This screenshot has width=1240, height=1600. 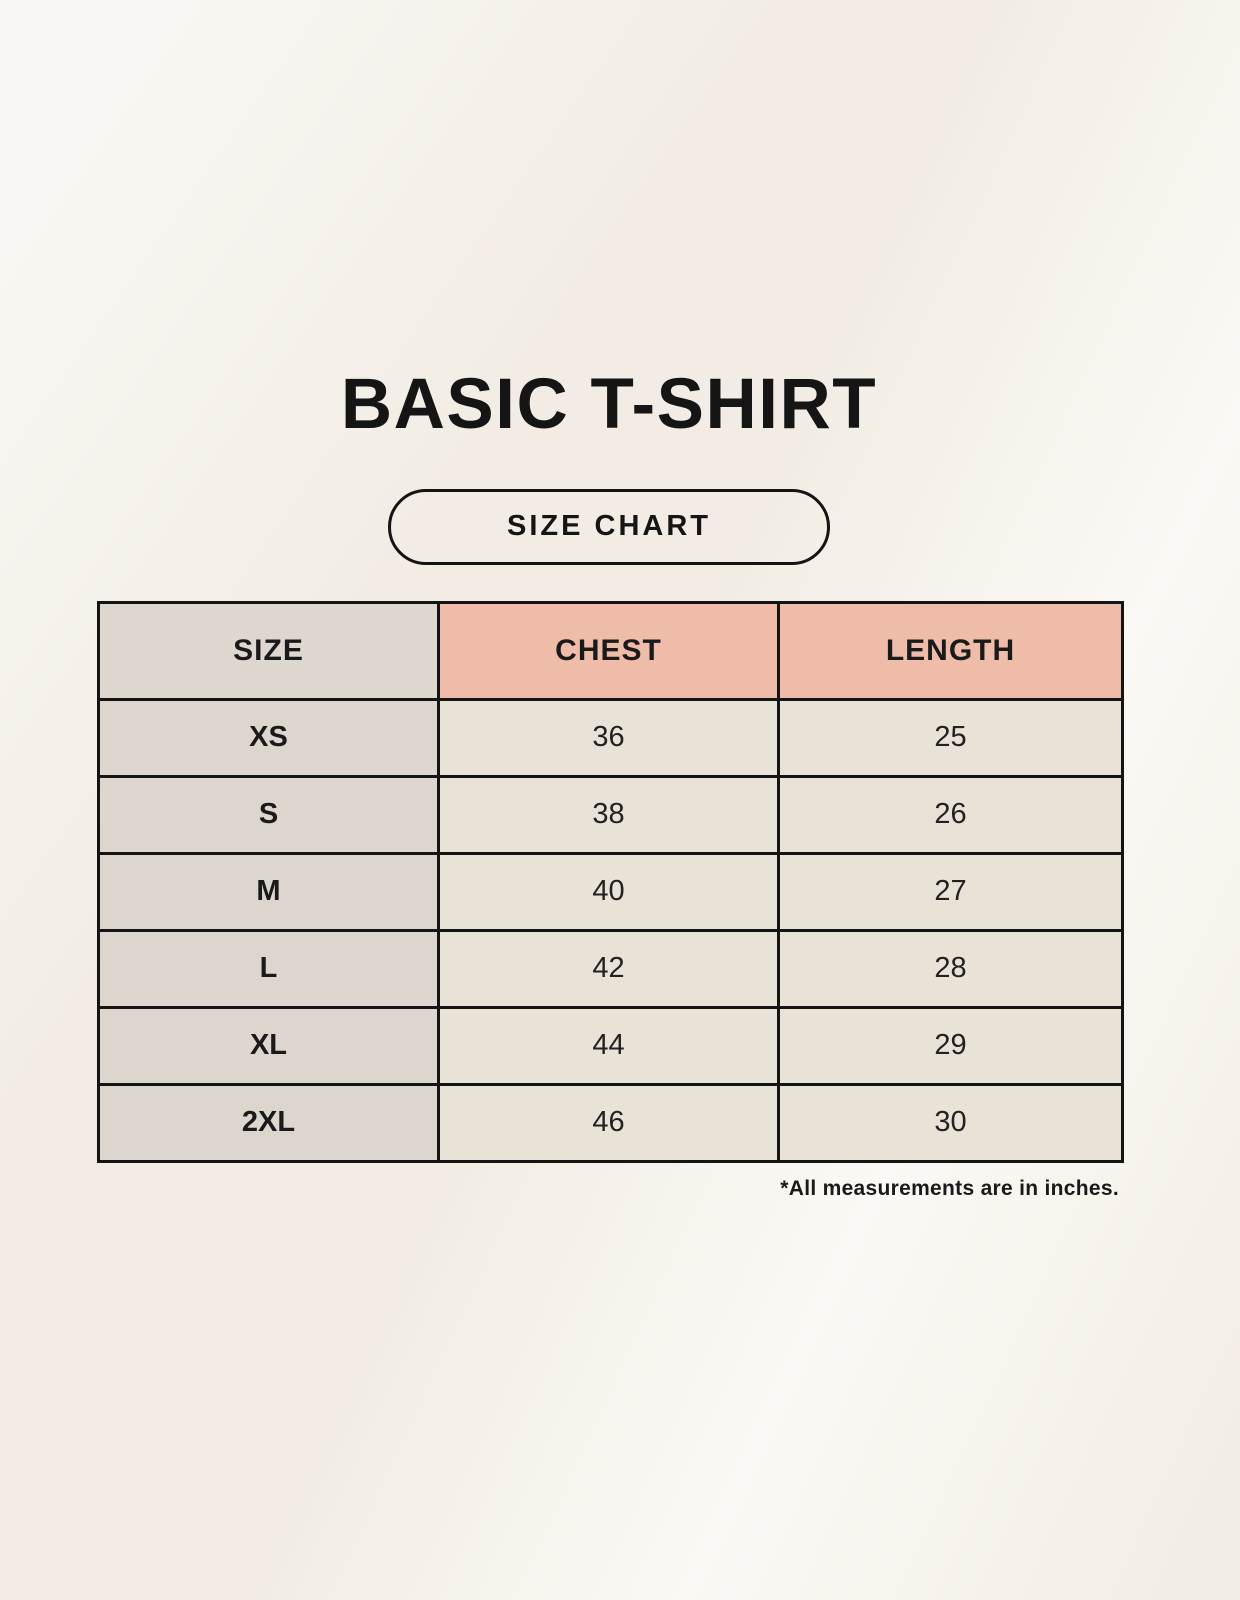 I want to click on chest-cell: 44, so click(x=608, y=1045).